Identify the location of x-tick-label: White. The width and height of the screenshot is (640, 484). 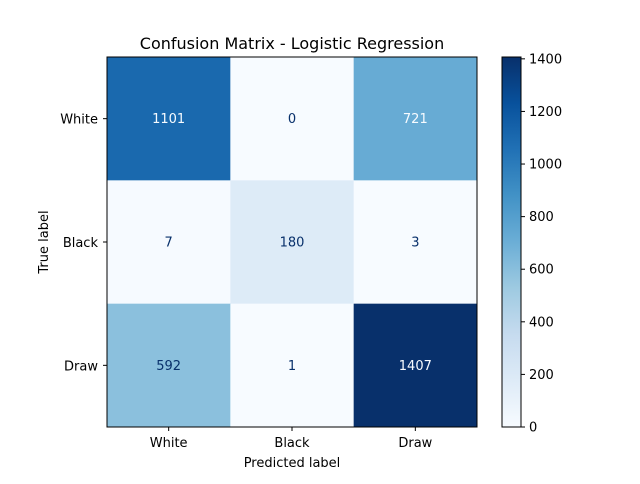
(169, 443).